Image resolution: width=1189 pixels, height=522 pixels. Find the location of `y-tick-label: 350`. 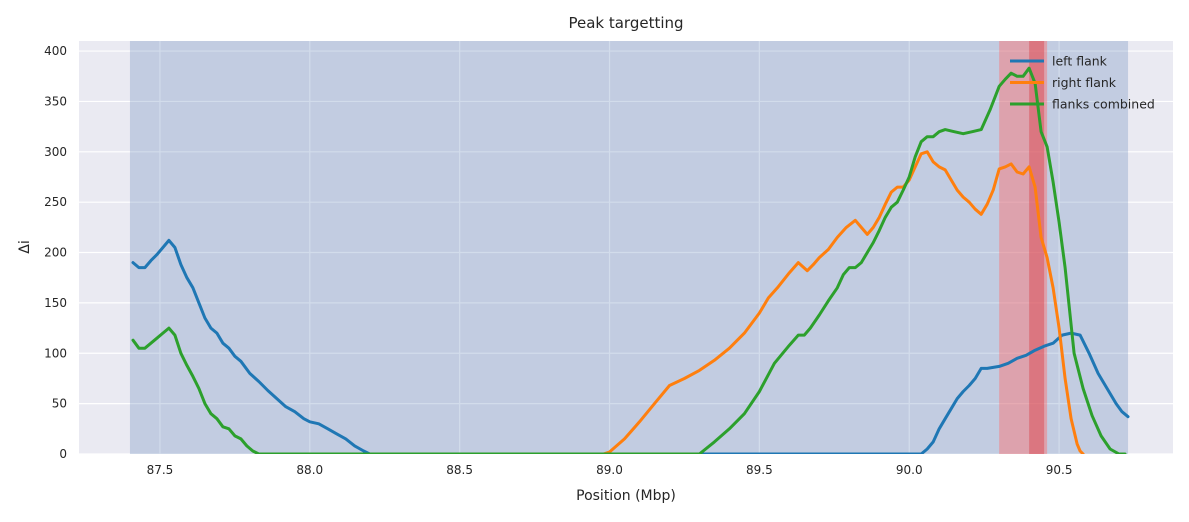

y-tick-label: 350 is located at coordinates (55, 101).